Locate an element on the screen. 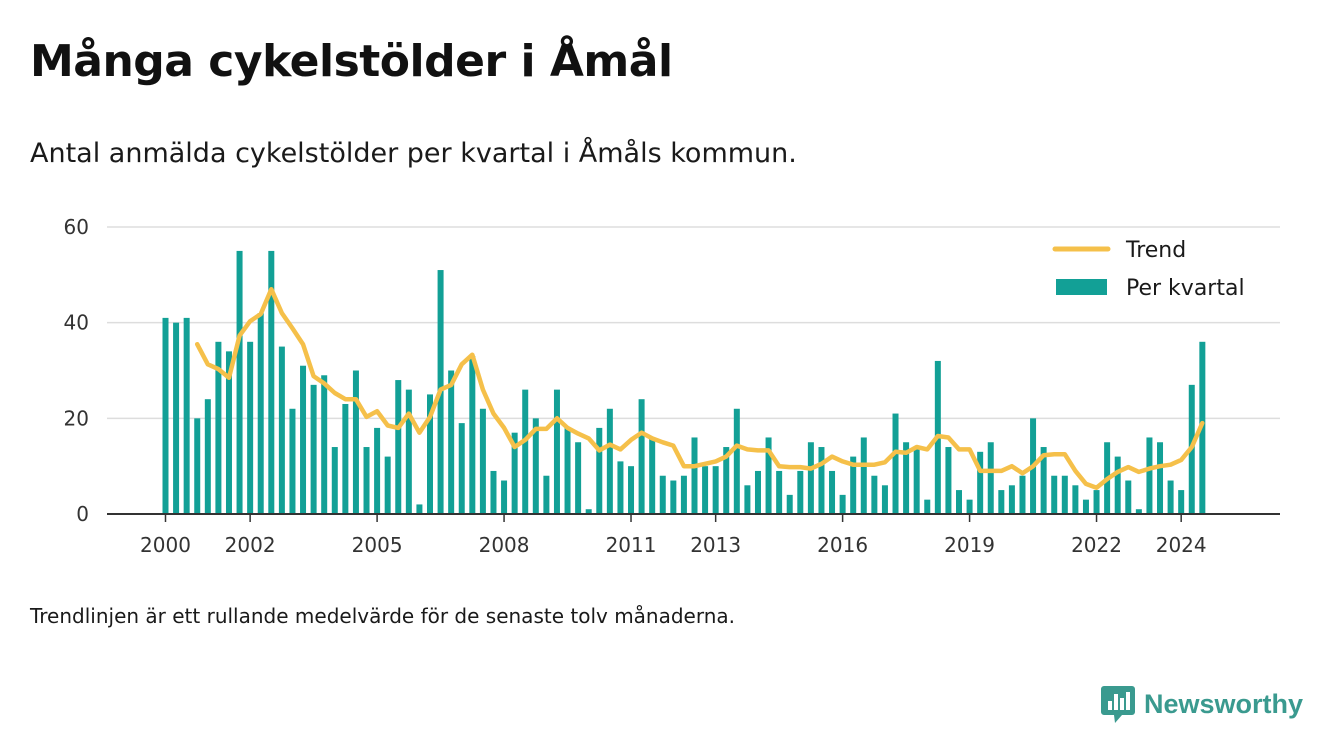 The width and height of the screenshot is (1340, 753). brand-logo: Newsworthy is located at coordinates (1207, 704).